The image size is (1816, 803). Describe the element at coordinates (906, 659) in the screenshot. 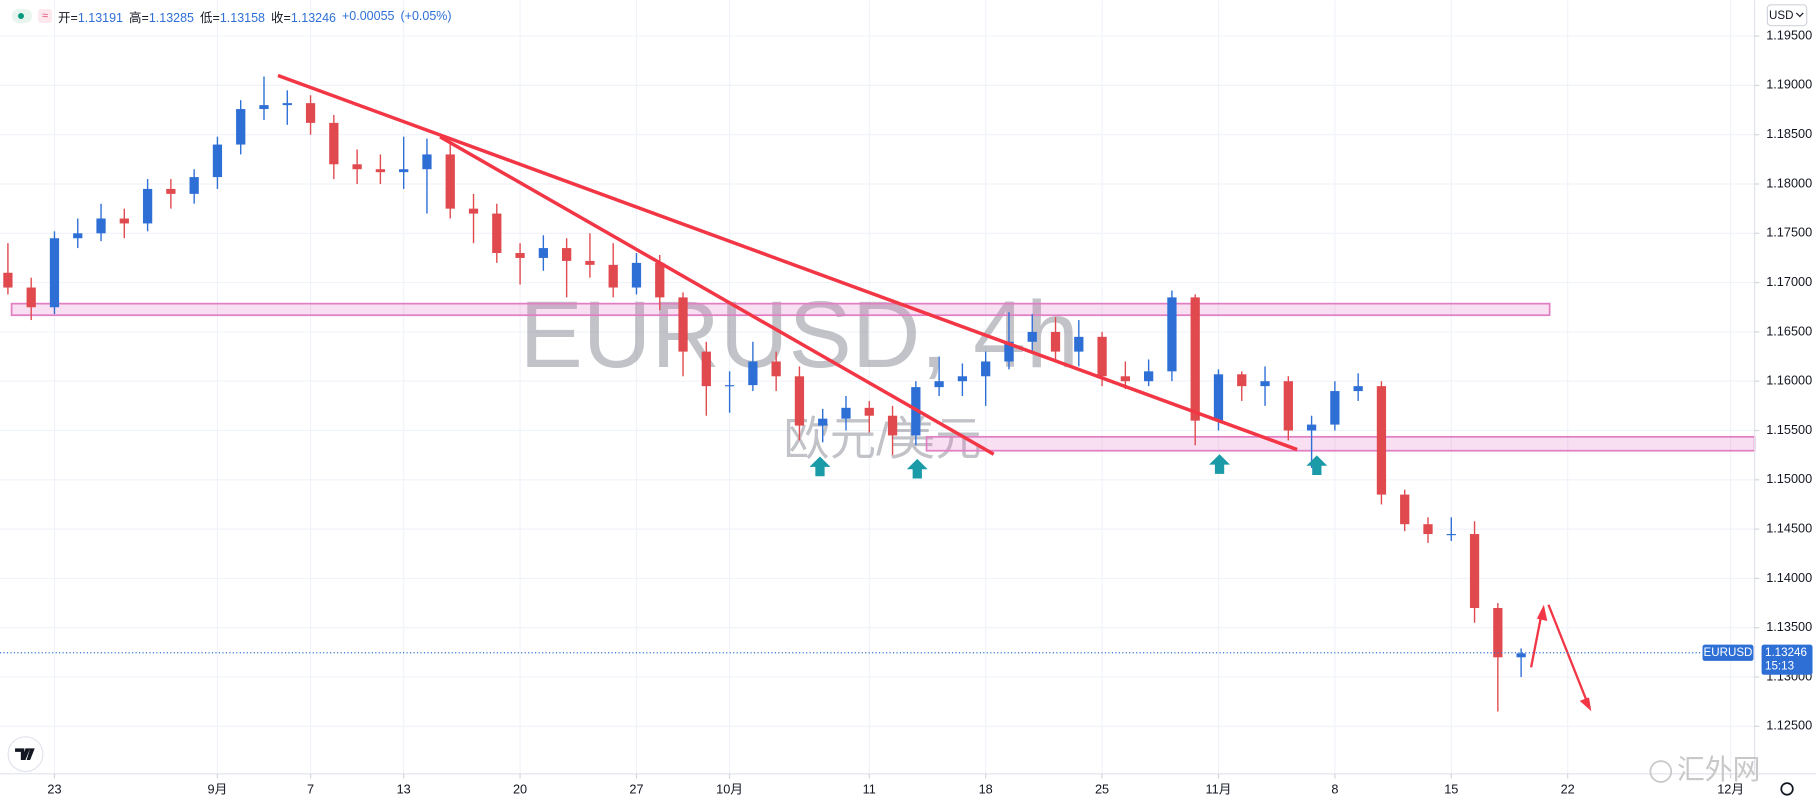

I see `overlay: EURUSD 1.13246 15:13` at that location.